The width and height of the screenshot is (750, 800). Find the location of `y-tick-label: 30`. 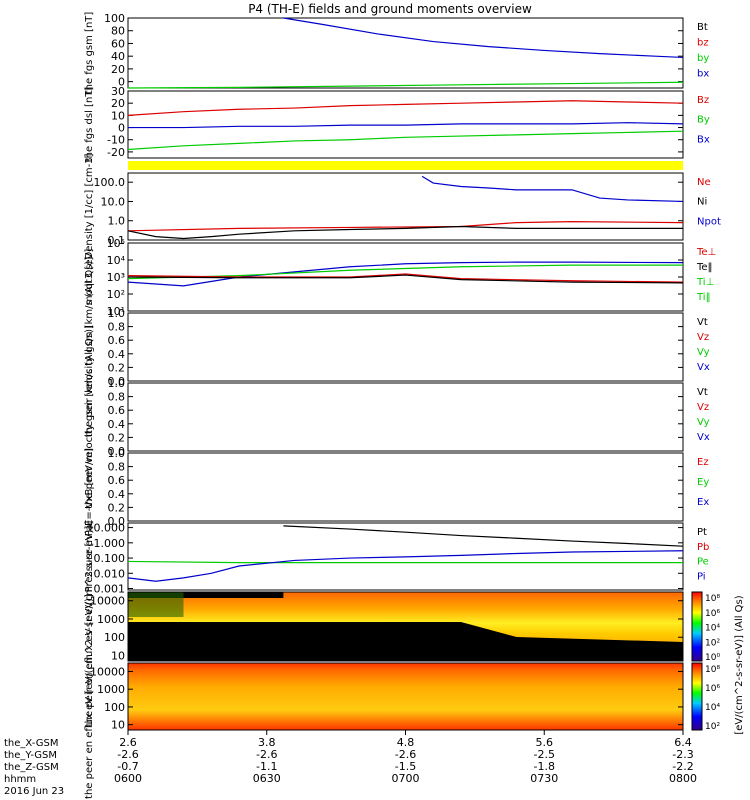

y-tick-label: 30 is located at coordinates (118, 91).